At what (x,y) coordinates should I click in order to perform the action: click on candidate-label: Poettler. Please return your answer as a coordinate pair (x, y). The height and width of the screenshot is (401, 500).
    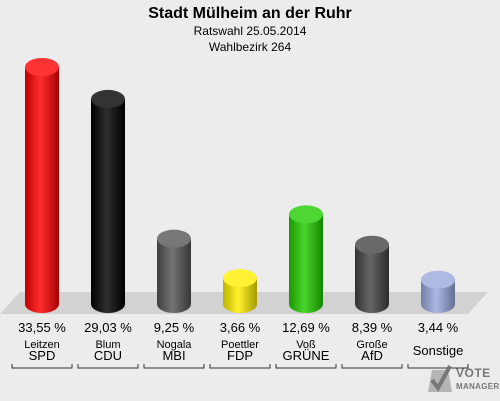
    Looking at the image, I should click on (240, 345).